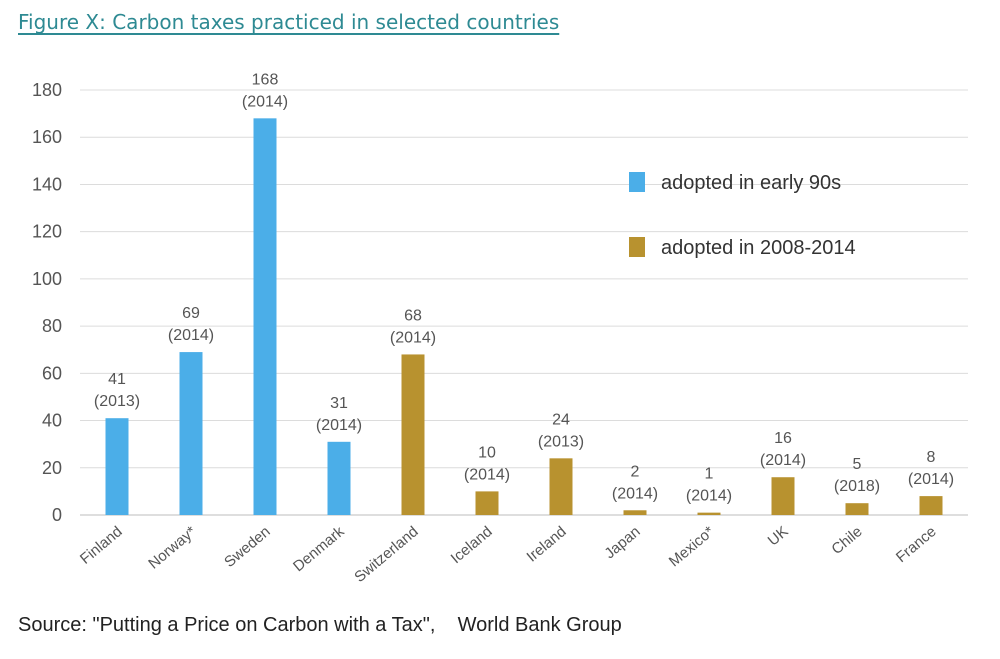 The height and width of the screenshot is (659, 1000). What do you see at coordinates (117, 466) in the screenshot?
I see `bar-finland` at bounding box center [117, 466].